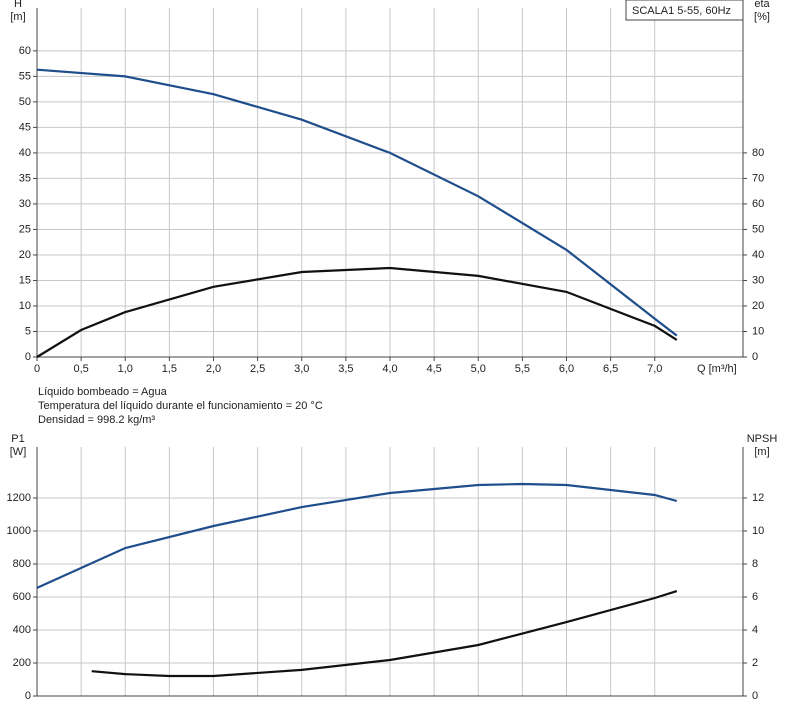  I want to click on y-tick-label: 45, so click(25, 127).